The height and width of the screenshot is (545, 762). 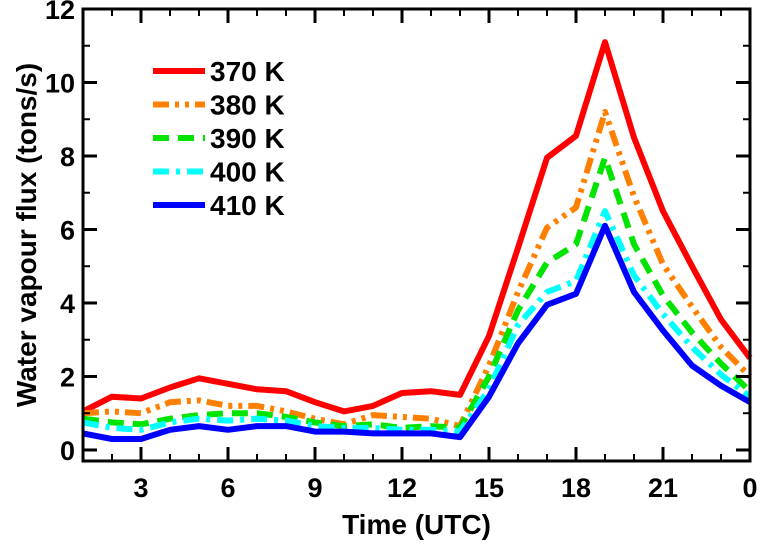 What do you see at coordinates (247, 172) in the screenshot?
I see `legend-label-4: 400 K` at bounding box center [247, 172].